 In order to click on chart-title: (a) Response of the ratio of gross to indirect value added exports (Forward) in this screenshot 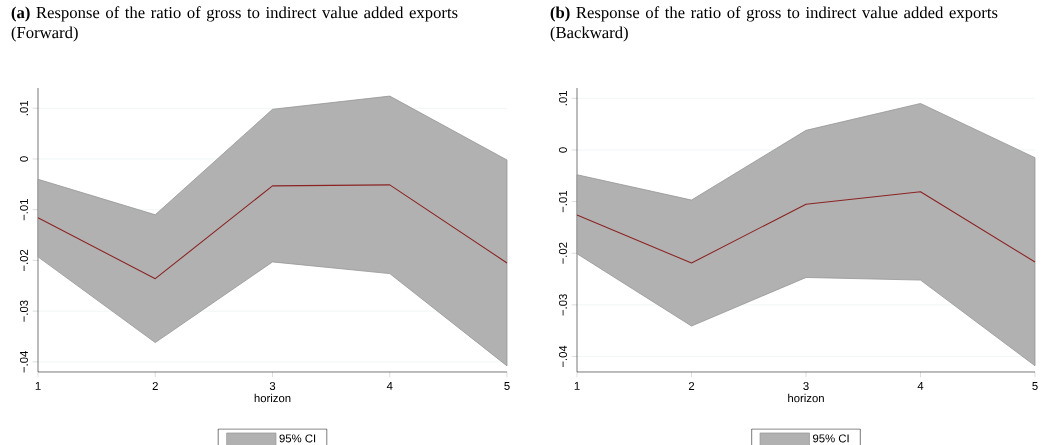, I will do `click(234, 24)`.